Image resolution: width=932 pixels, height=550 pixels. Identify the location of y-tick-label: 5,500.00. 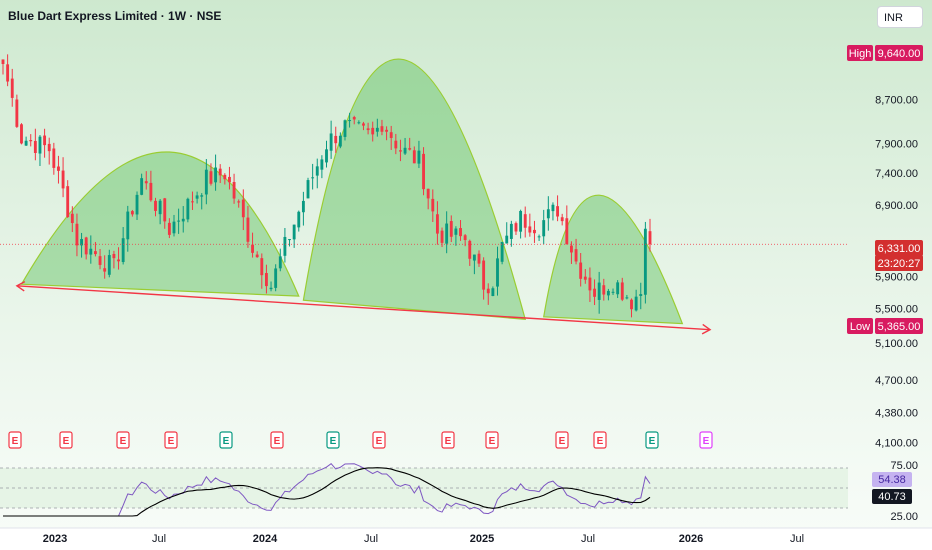
(896, 309).